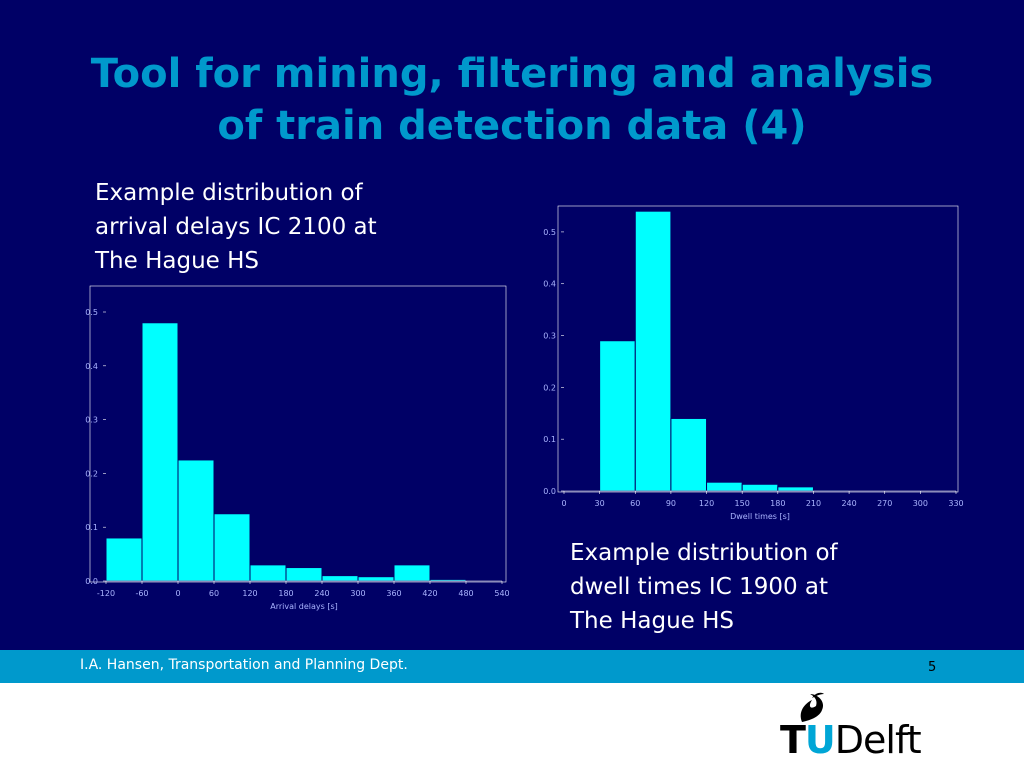  Describe the element at coordinates (501, 593) in the screenshot. I see `arrival-x-tick-label: 540` at that location.